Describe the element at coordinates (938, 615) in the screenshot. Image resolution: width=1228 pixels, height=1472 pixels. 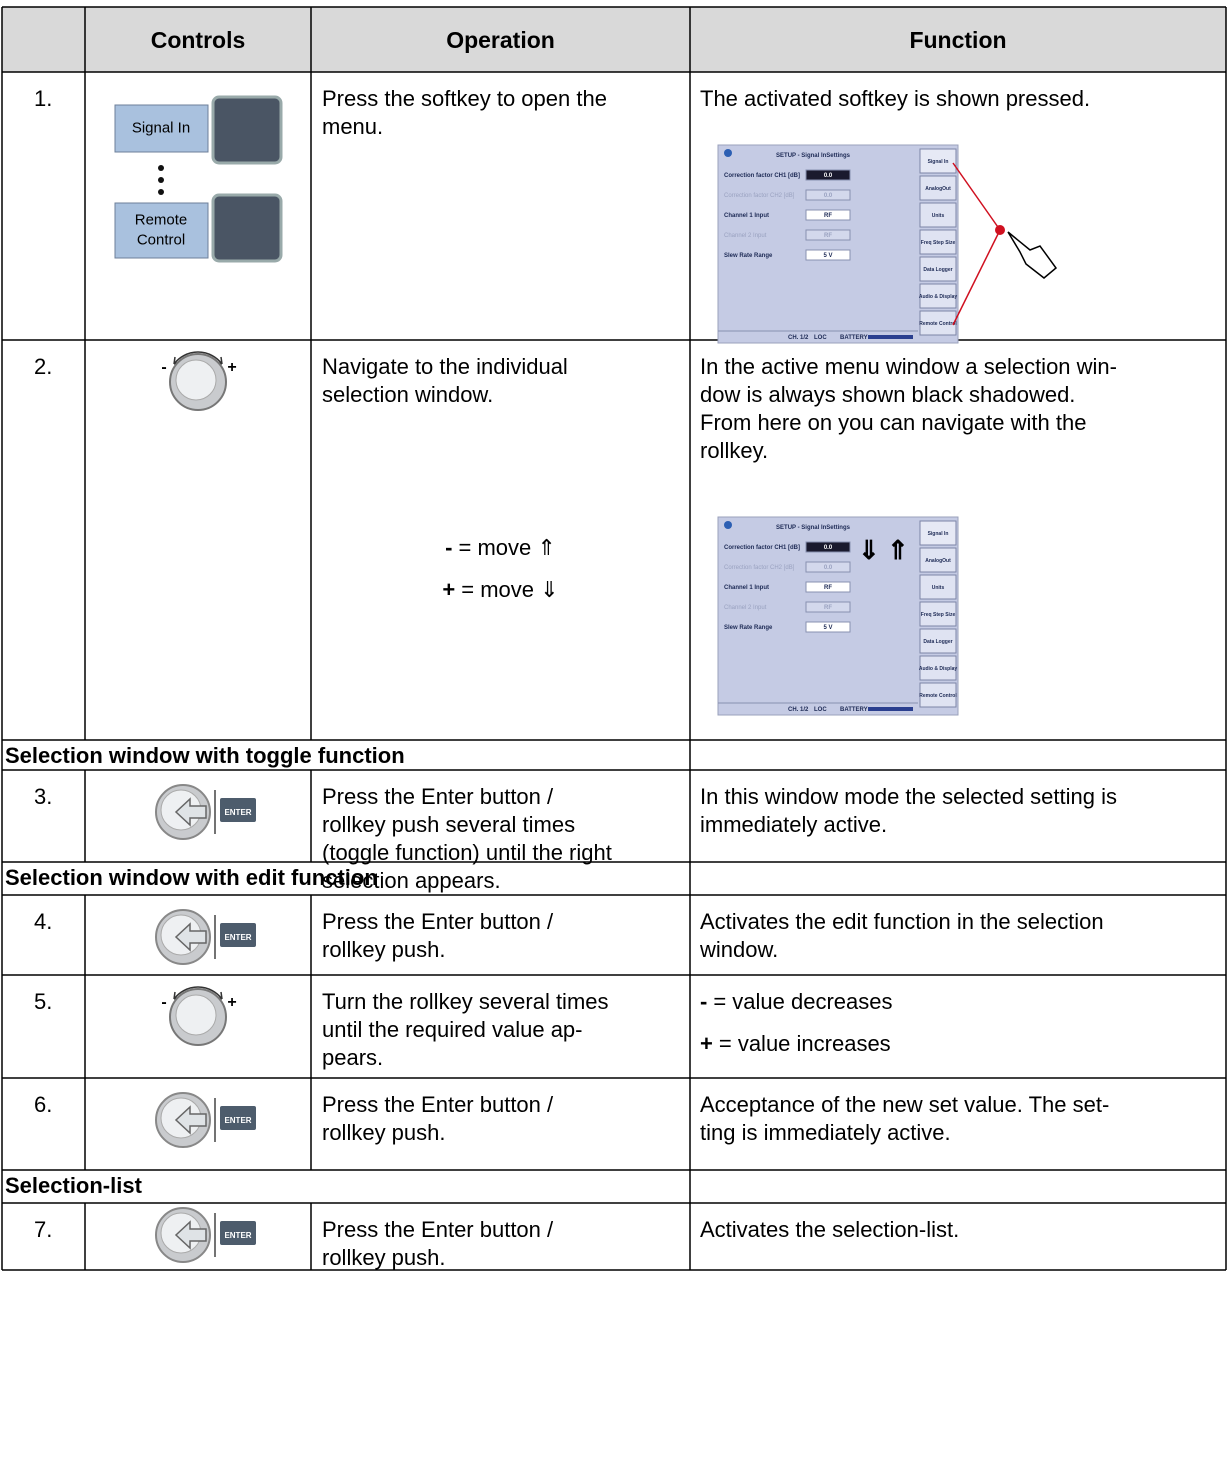
I see `screen-softkey-label: Freq Step Size` at that location.